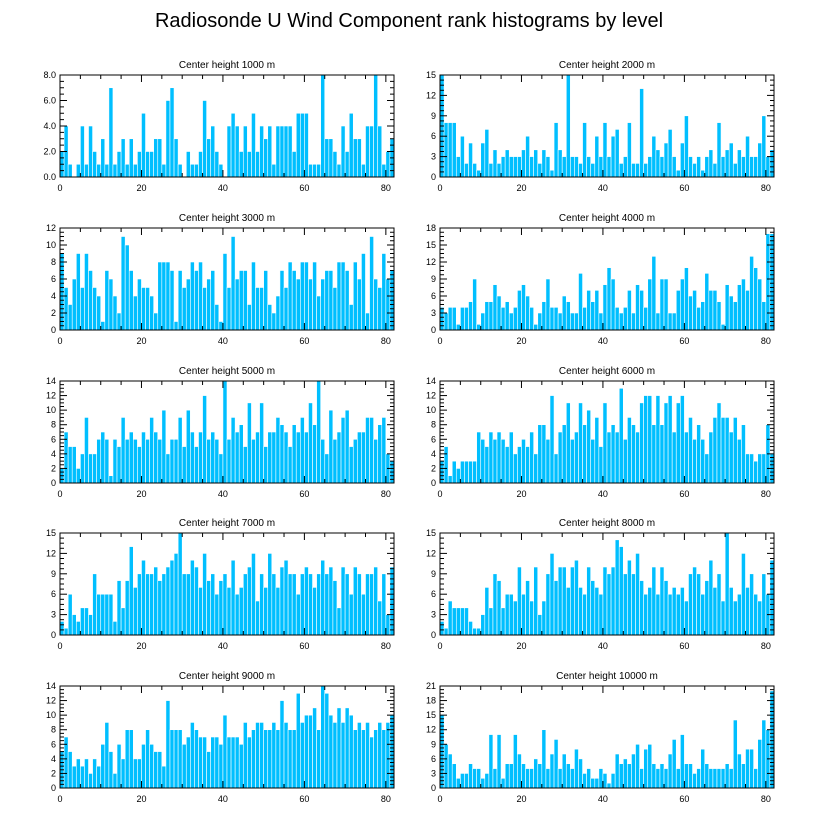 The height and width of the screenshot is (824, 818). I want to click on y-tick-label: 14, so click(431, 381).